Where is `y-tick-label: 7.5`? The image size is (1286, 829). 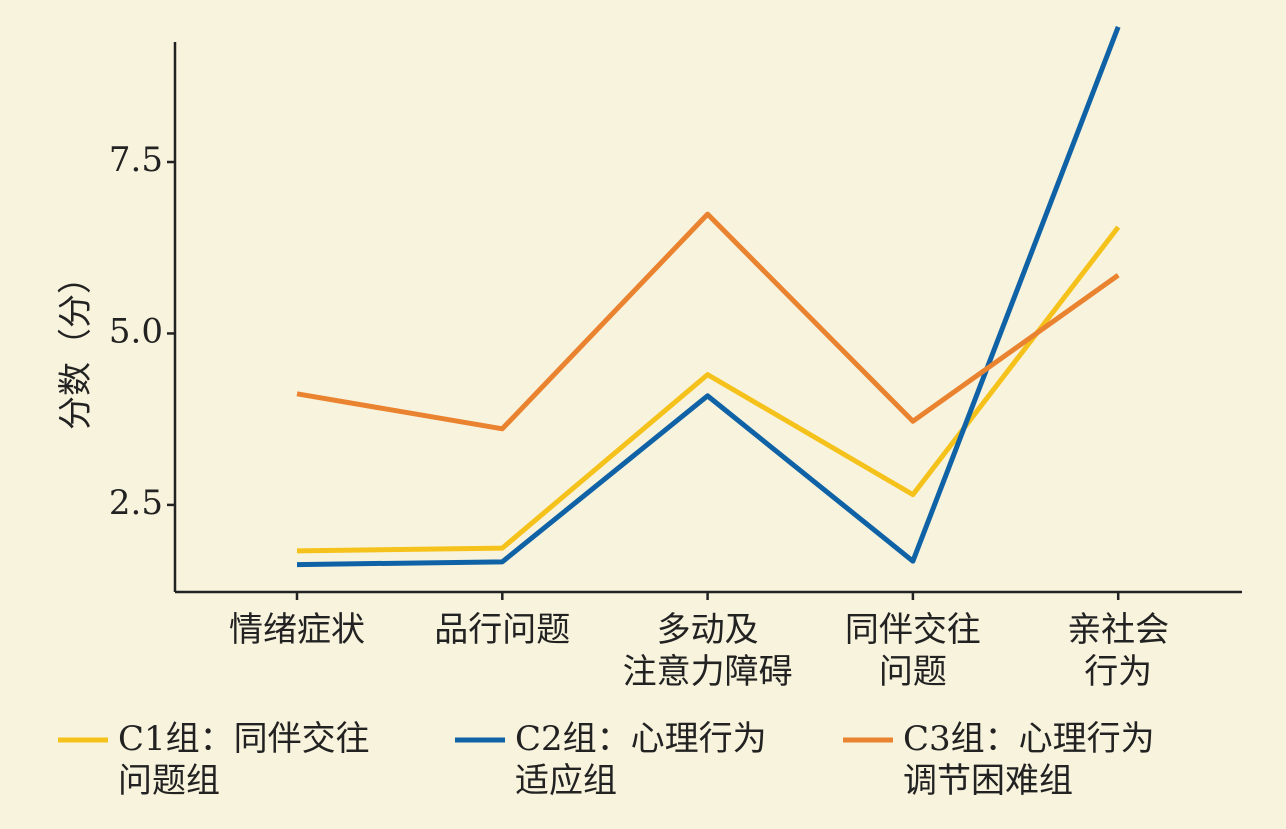 y-tick-label: 7.5 is located at coordinates (136, 160).